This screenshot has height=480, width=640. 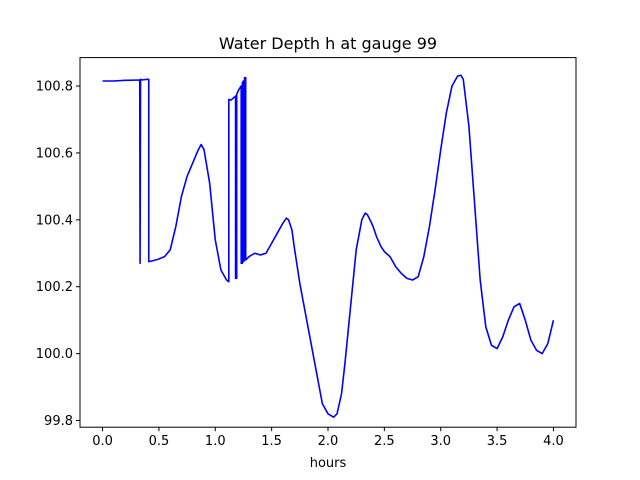 I want to click on y-tick-label: 100.2, so click(x=54, y=287).